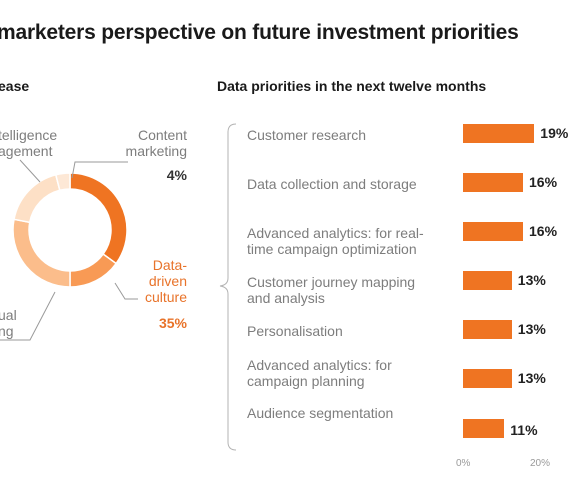 This screenshot has height=490, width=586. I want to click on label-culture-pct: 35%, so click(172, 323).